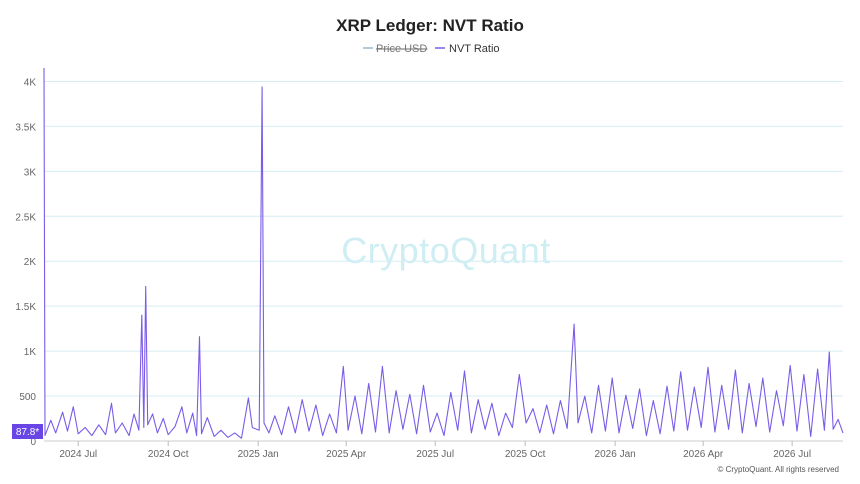 The height and width of the screenshot is (484, 860). I want to click on y-tick-label: 0, so click(33, 442).